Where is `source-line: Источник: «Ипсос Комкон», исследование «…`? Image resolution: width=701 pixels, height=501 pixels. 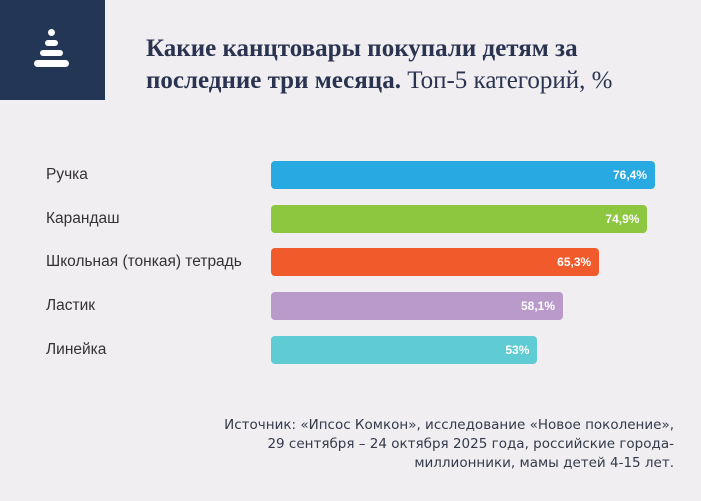 source-line: Источник: «Ипсос Комкон», исследование «… is located at coordinates (449, 425).